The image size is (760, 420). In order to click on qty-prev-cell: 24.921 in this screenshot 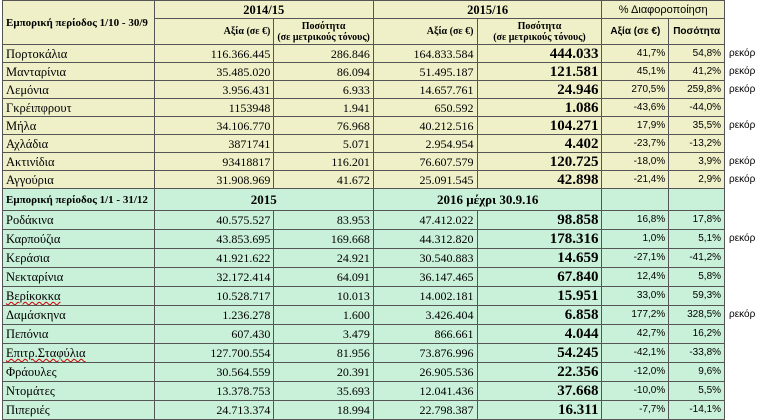, I will do `click(323, 258)`.